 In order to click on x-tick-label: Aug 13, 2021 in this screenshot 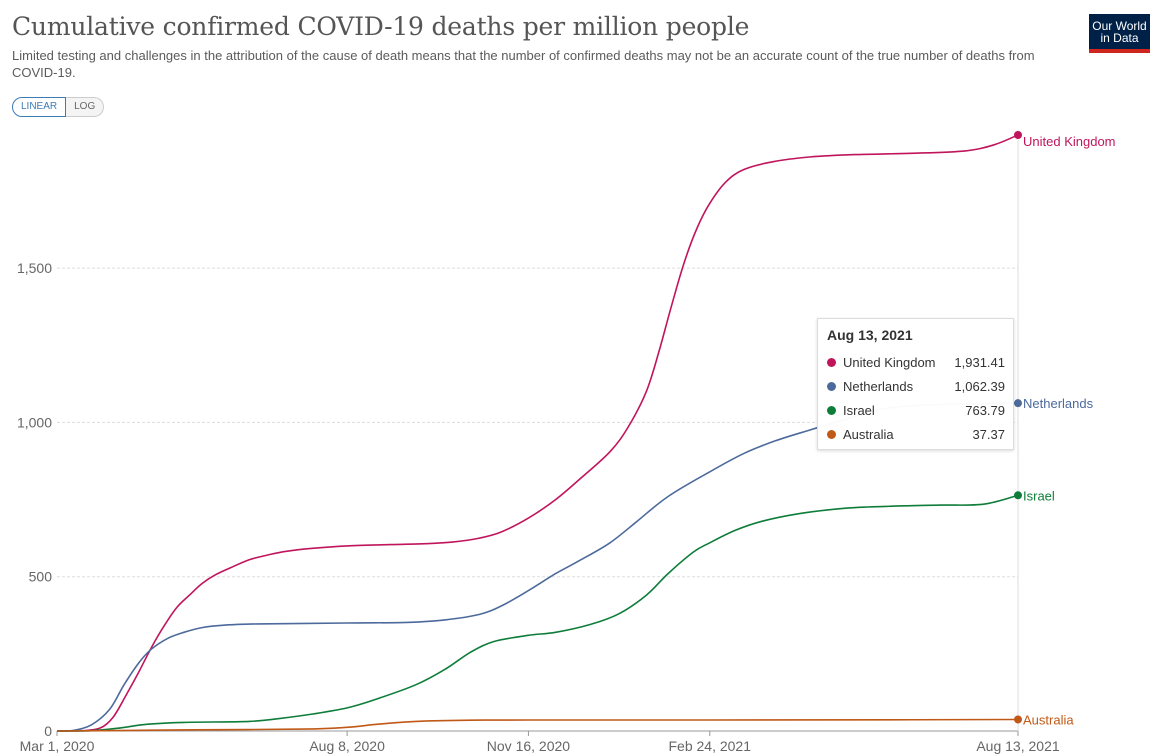, I will do `click(1018, 746)`.